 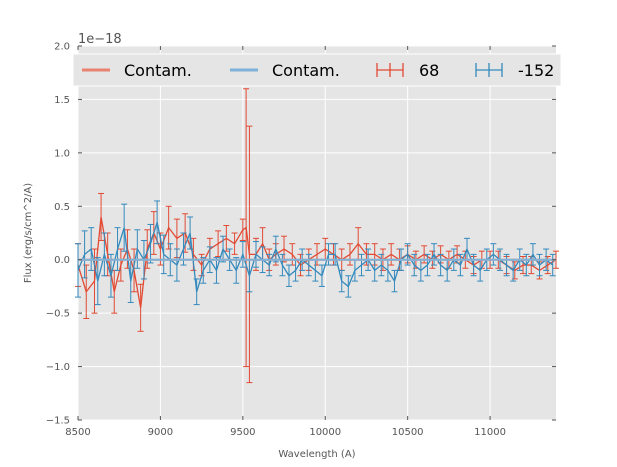 I want to click on y-tick-label: −0.5, so click(x=58, y=314).